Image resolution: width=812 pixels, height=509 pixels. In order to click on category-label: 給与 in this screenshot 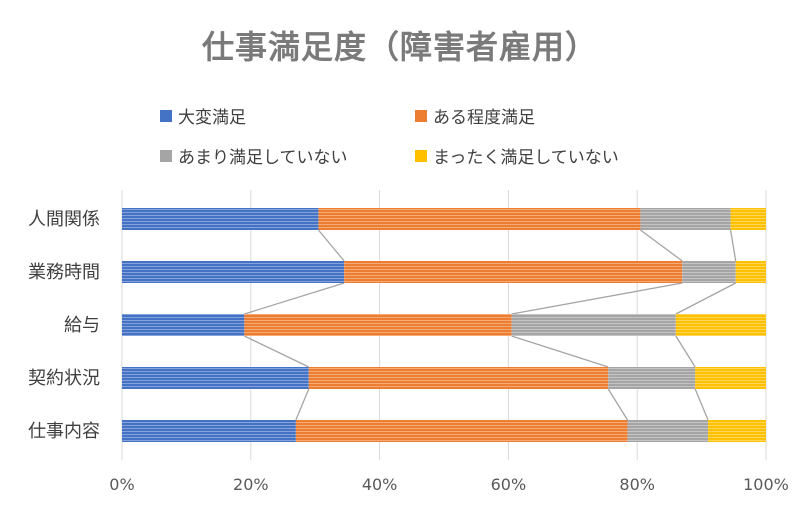, I will do `click(82, 325)`.